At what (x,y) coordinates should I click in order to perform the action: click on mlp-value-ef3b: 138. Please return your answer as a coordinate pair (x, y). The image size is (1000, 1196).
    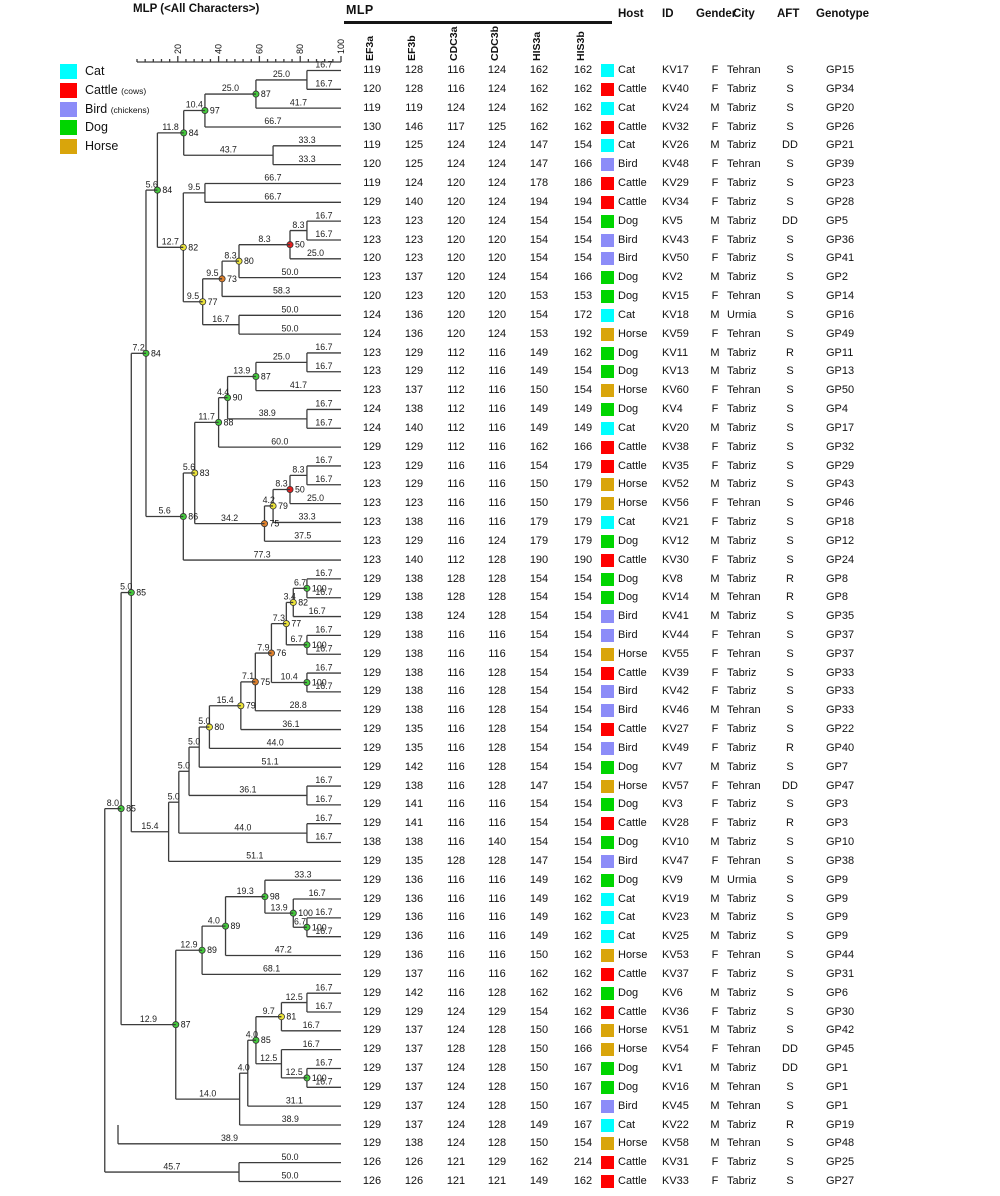
    Looking at the image, I should click on (414, 691).